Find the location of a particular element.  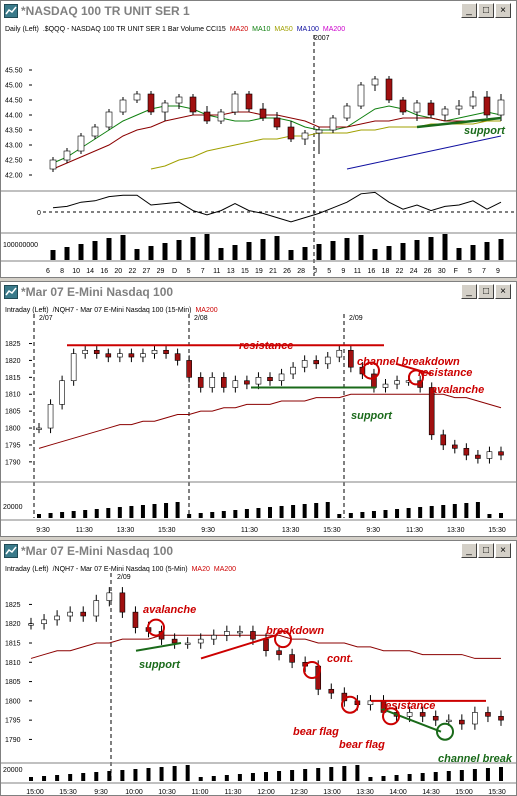

y-tick-label: 1825 is located at coordinates (13, 605).